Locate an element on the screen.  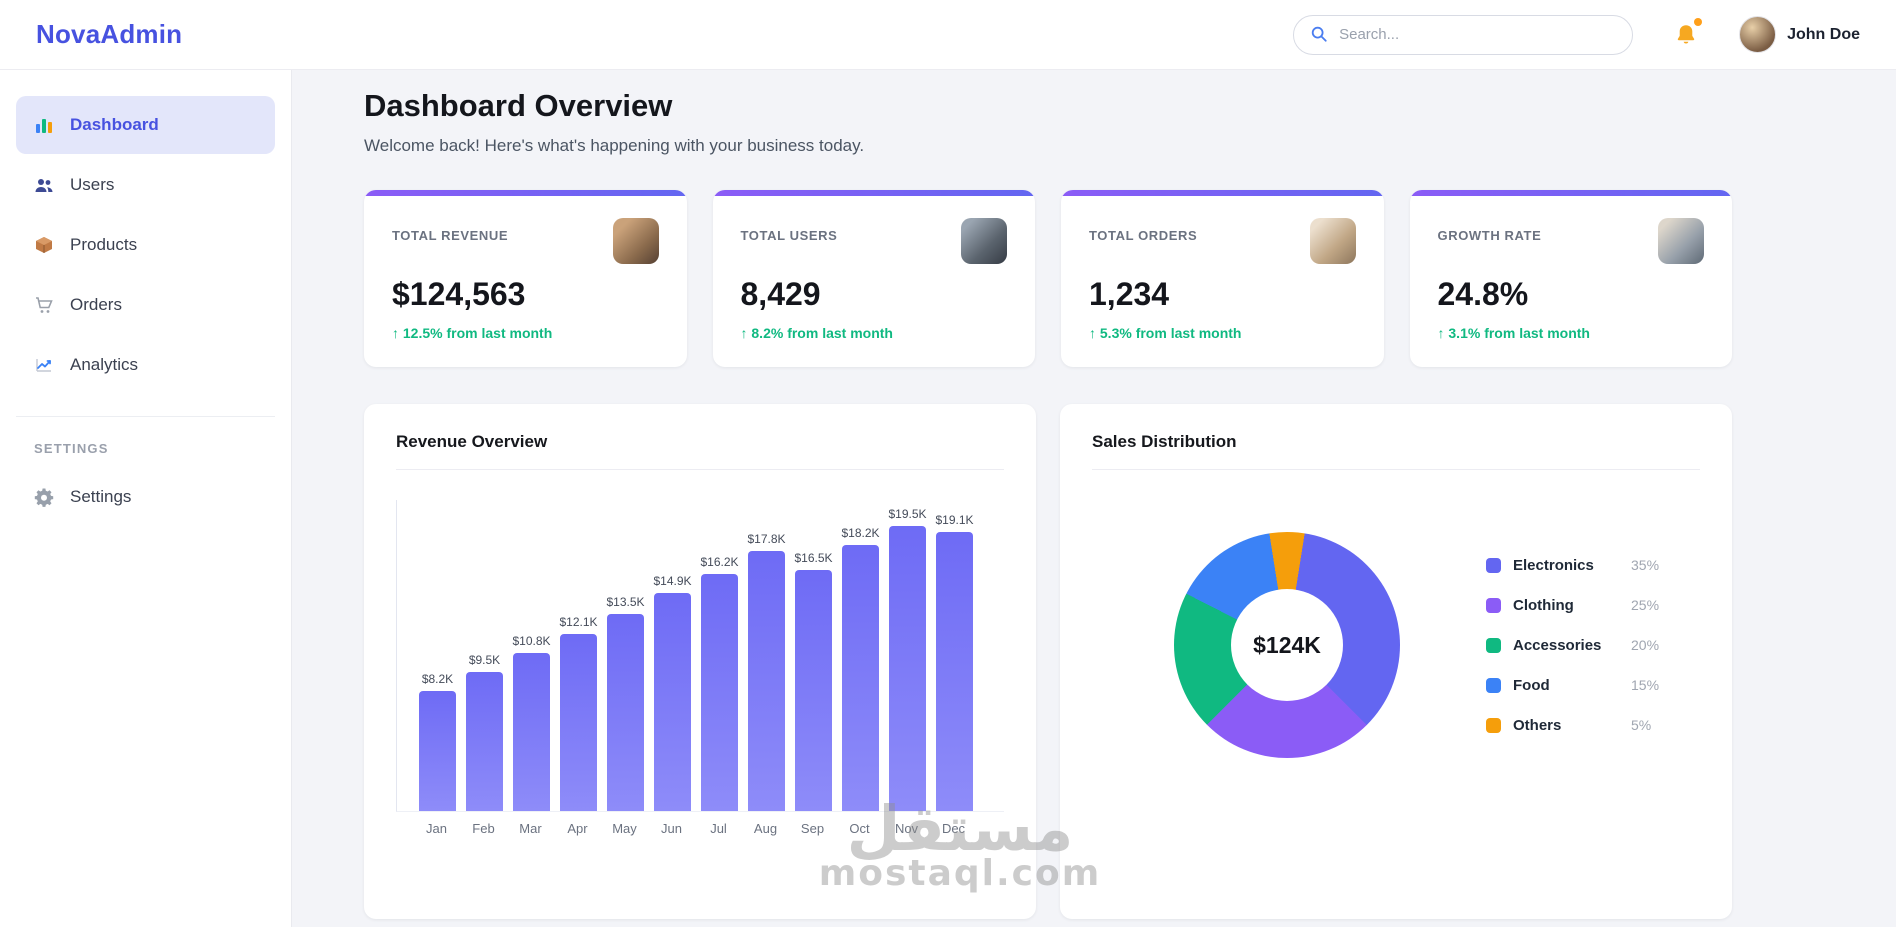
bar-value-label: $17.8K is located at coordinates (766, 539).